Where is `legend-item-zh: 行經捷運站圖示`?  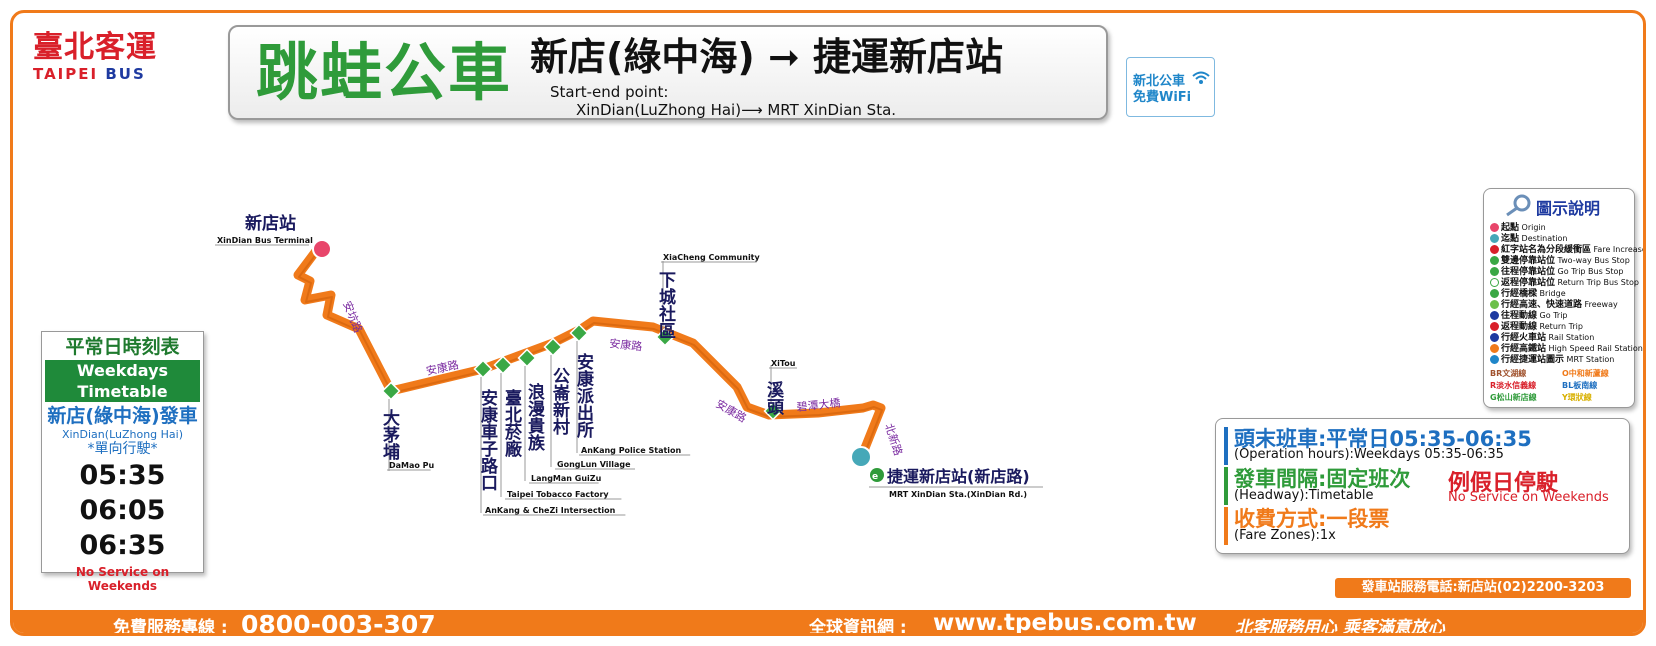 legend-item-zh: 行經捷運站圖示 is located at coordinates (1533, 360).